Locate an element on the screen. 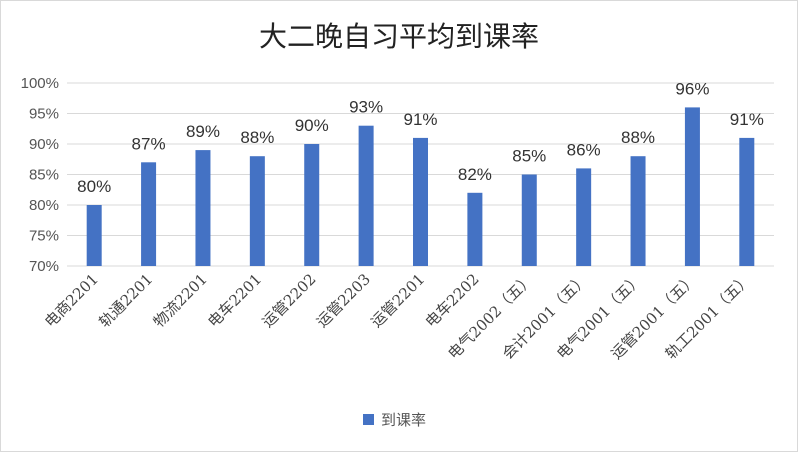 The image size is (798, 452). data-label: 80% is located at coordinates (94, 186).